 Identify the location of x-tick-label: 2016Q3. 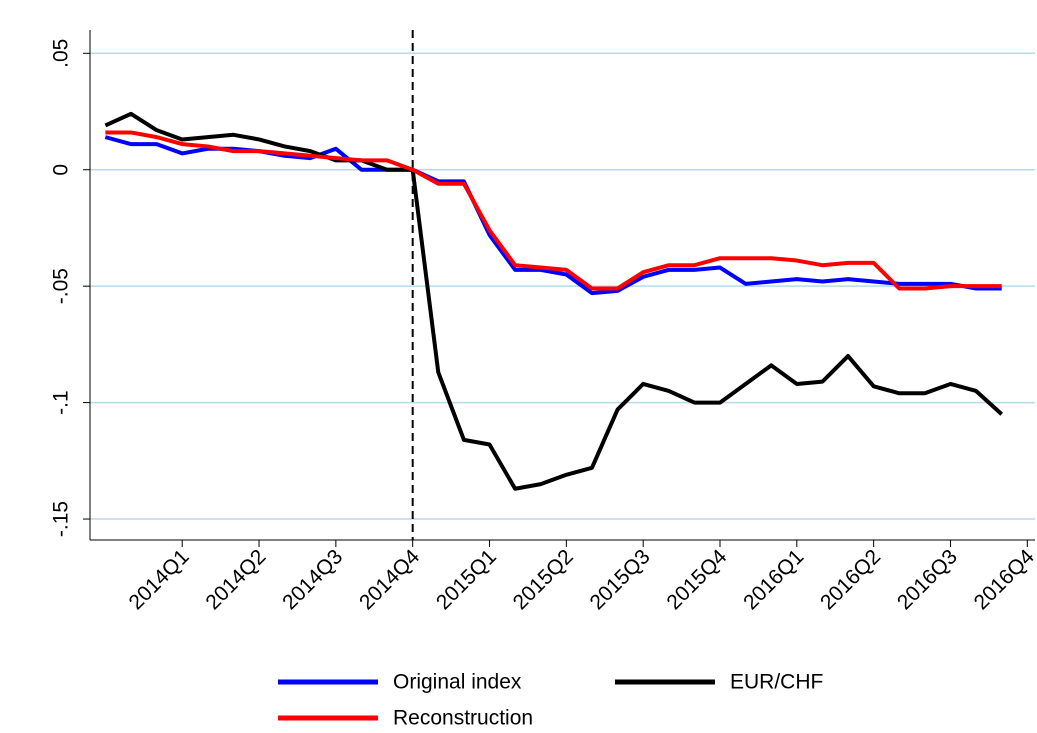
(927, 579).